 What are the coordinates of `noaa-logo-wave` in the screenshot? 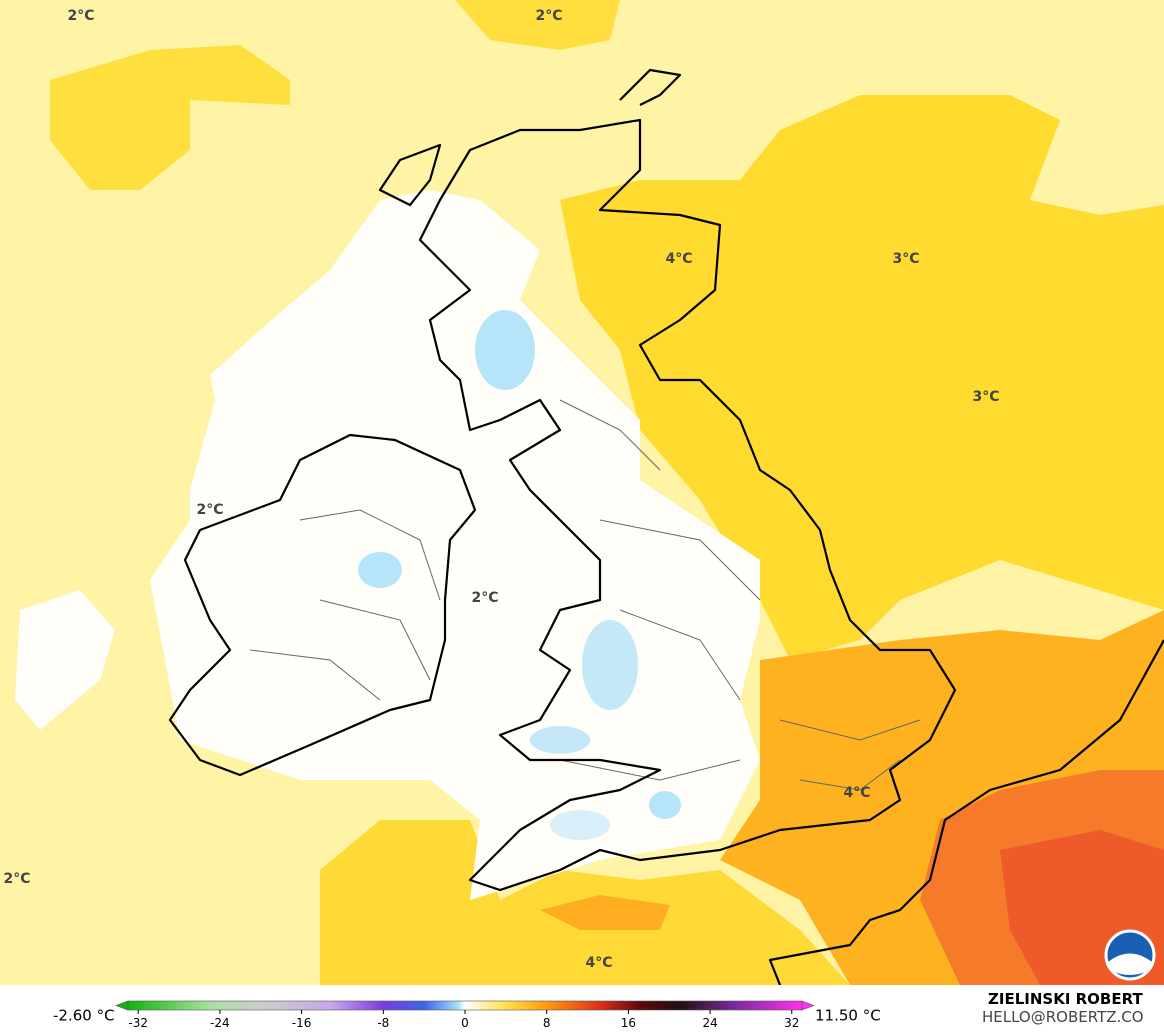 It's located at (1130, 964).